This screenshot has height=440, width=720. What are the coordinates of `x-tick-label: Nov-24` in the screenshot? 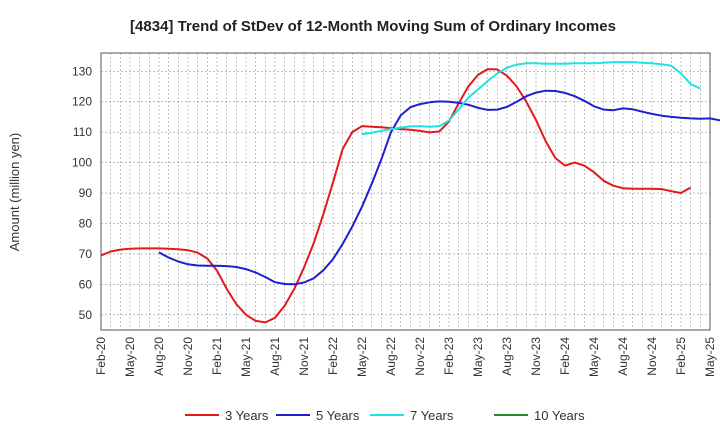 It's located at (652, 356).